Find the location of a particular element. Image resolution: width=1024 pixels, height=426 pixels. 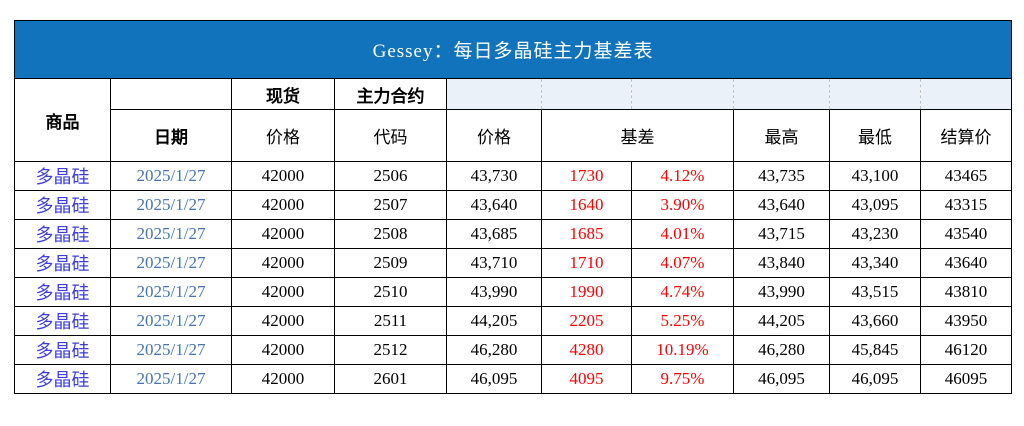

basis-percent-cell: 9.75% is located at coordinates (682, 379).